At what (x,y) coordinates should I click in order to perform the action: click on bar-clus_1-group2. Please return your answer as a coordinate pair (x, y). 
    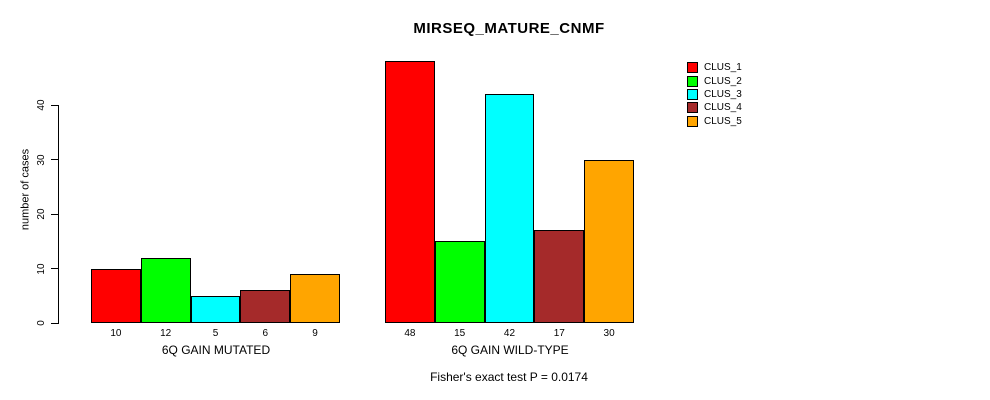
    Looking at the image, I should click on (410, 192).